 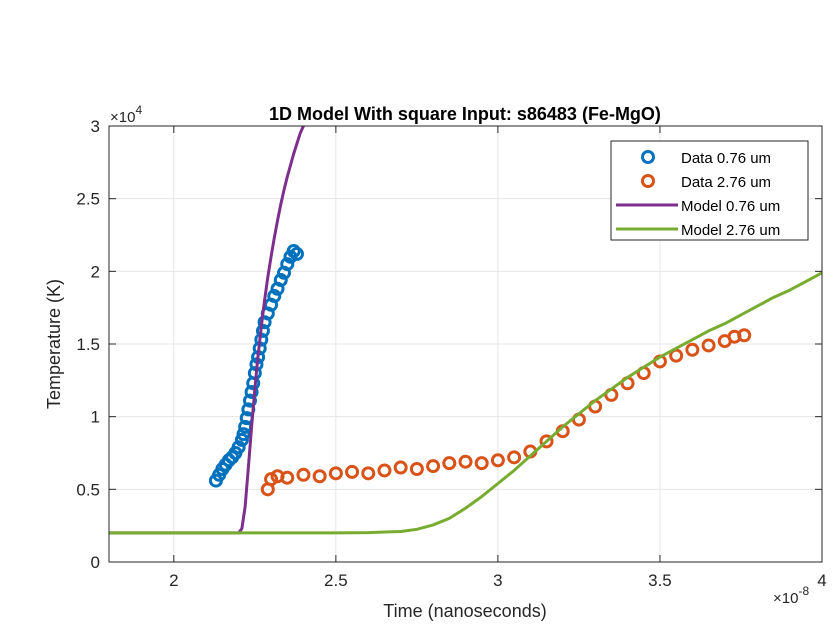 I want to click on x-tick-label: 4, so click(x=821, y=580).